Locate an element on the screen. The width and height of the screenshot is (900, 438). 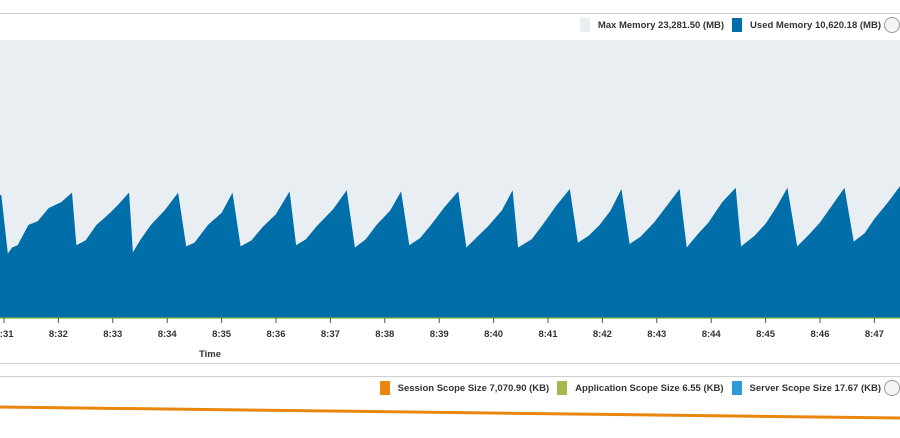
legend-item-application-scope: Application Scope Size 6.55 (KB) is located at coordinates (640, 388).